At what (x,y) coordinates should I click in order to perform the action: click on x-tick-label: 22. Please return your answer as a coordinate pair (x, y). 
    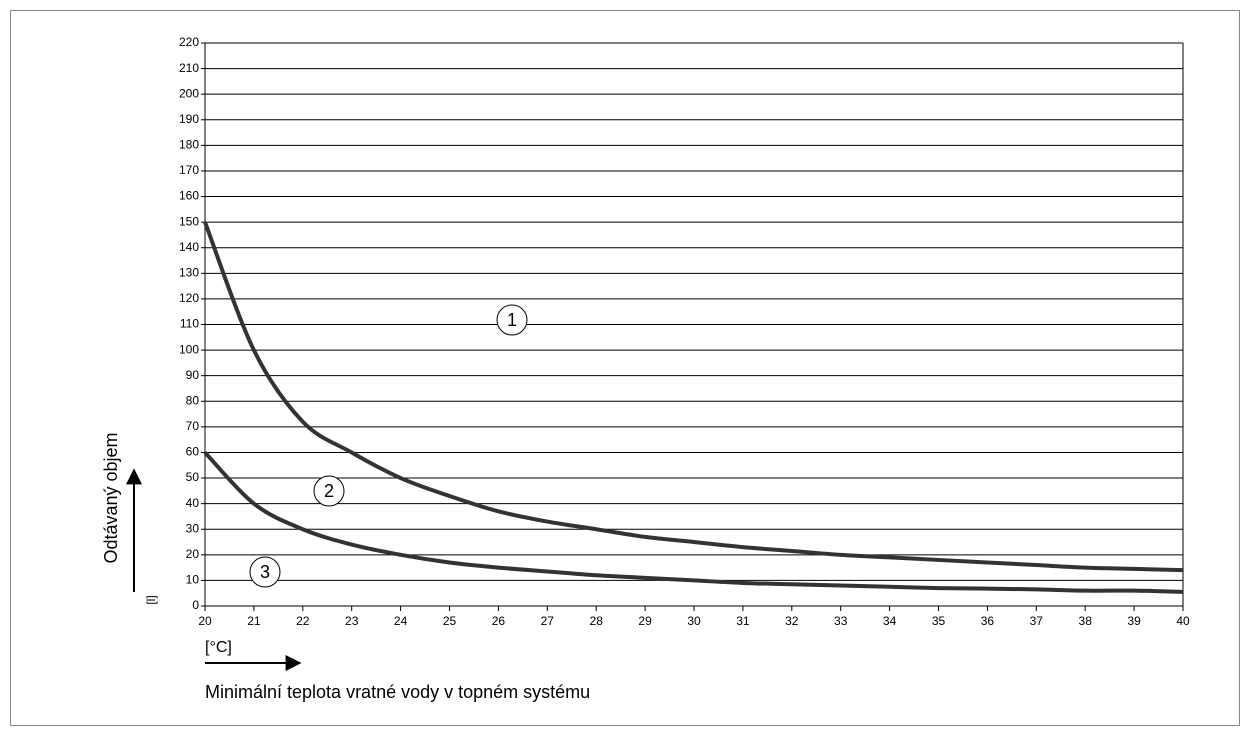
    Looking at the image, I should click on (303, 621).